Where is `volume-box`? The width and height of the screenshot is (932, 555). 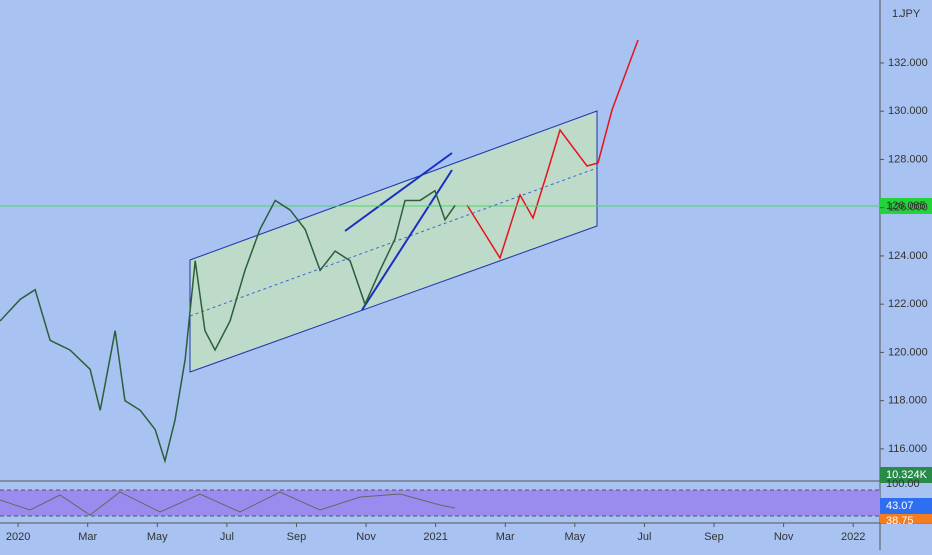
volume-box is located at coordinates (906, 475).